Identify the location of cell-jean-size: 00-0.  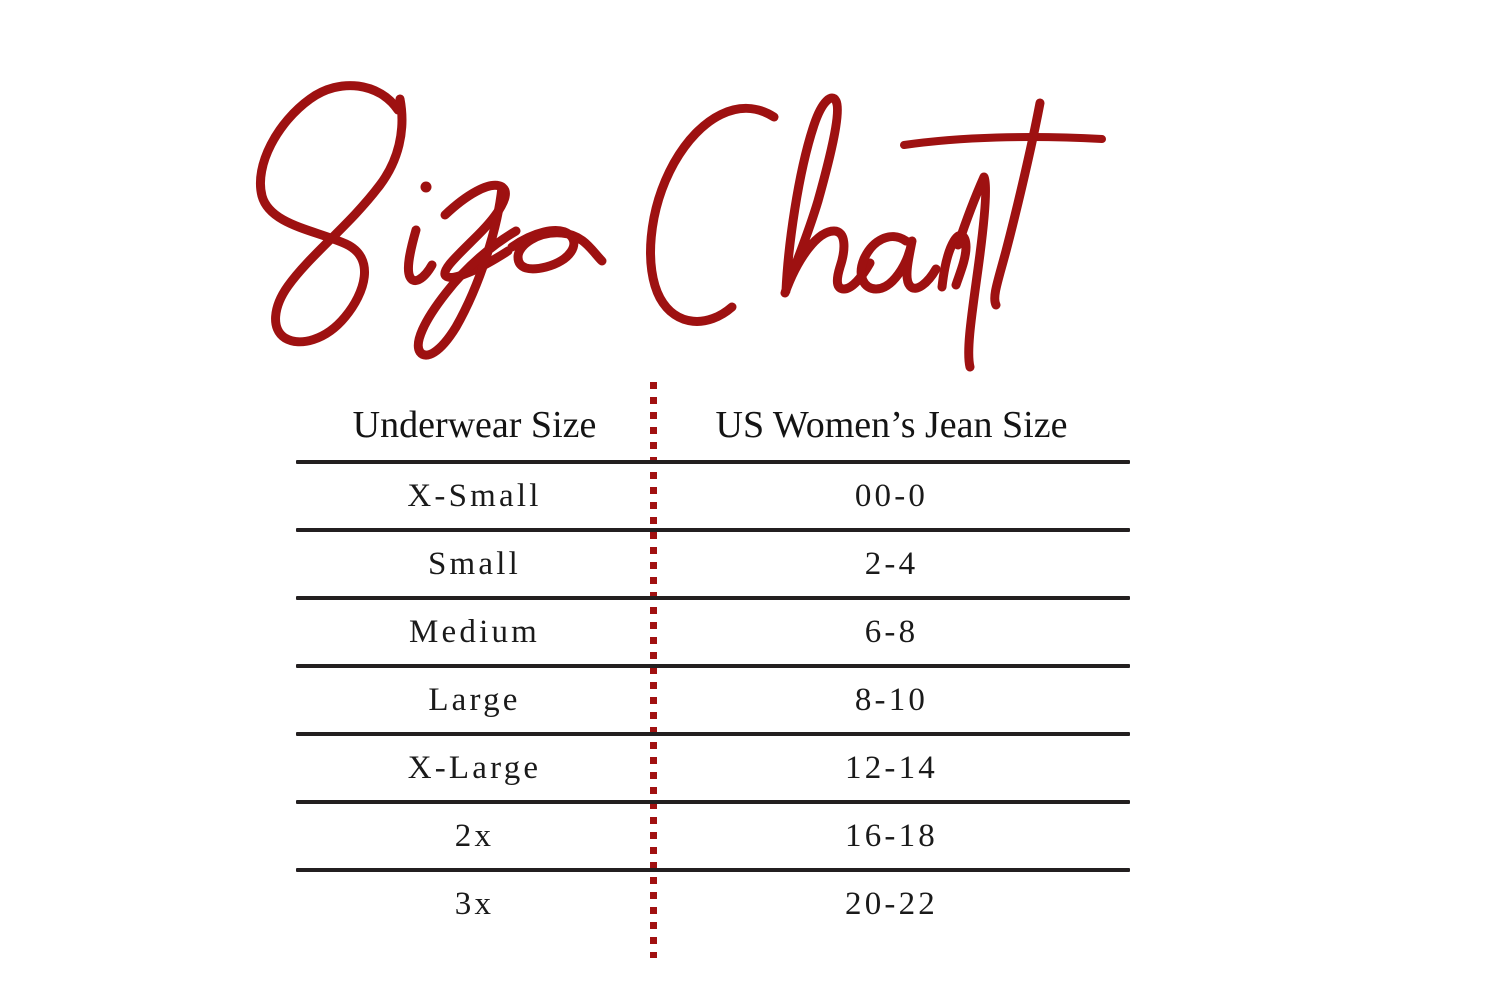
(891, 495).